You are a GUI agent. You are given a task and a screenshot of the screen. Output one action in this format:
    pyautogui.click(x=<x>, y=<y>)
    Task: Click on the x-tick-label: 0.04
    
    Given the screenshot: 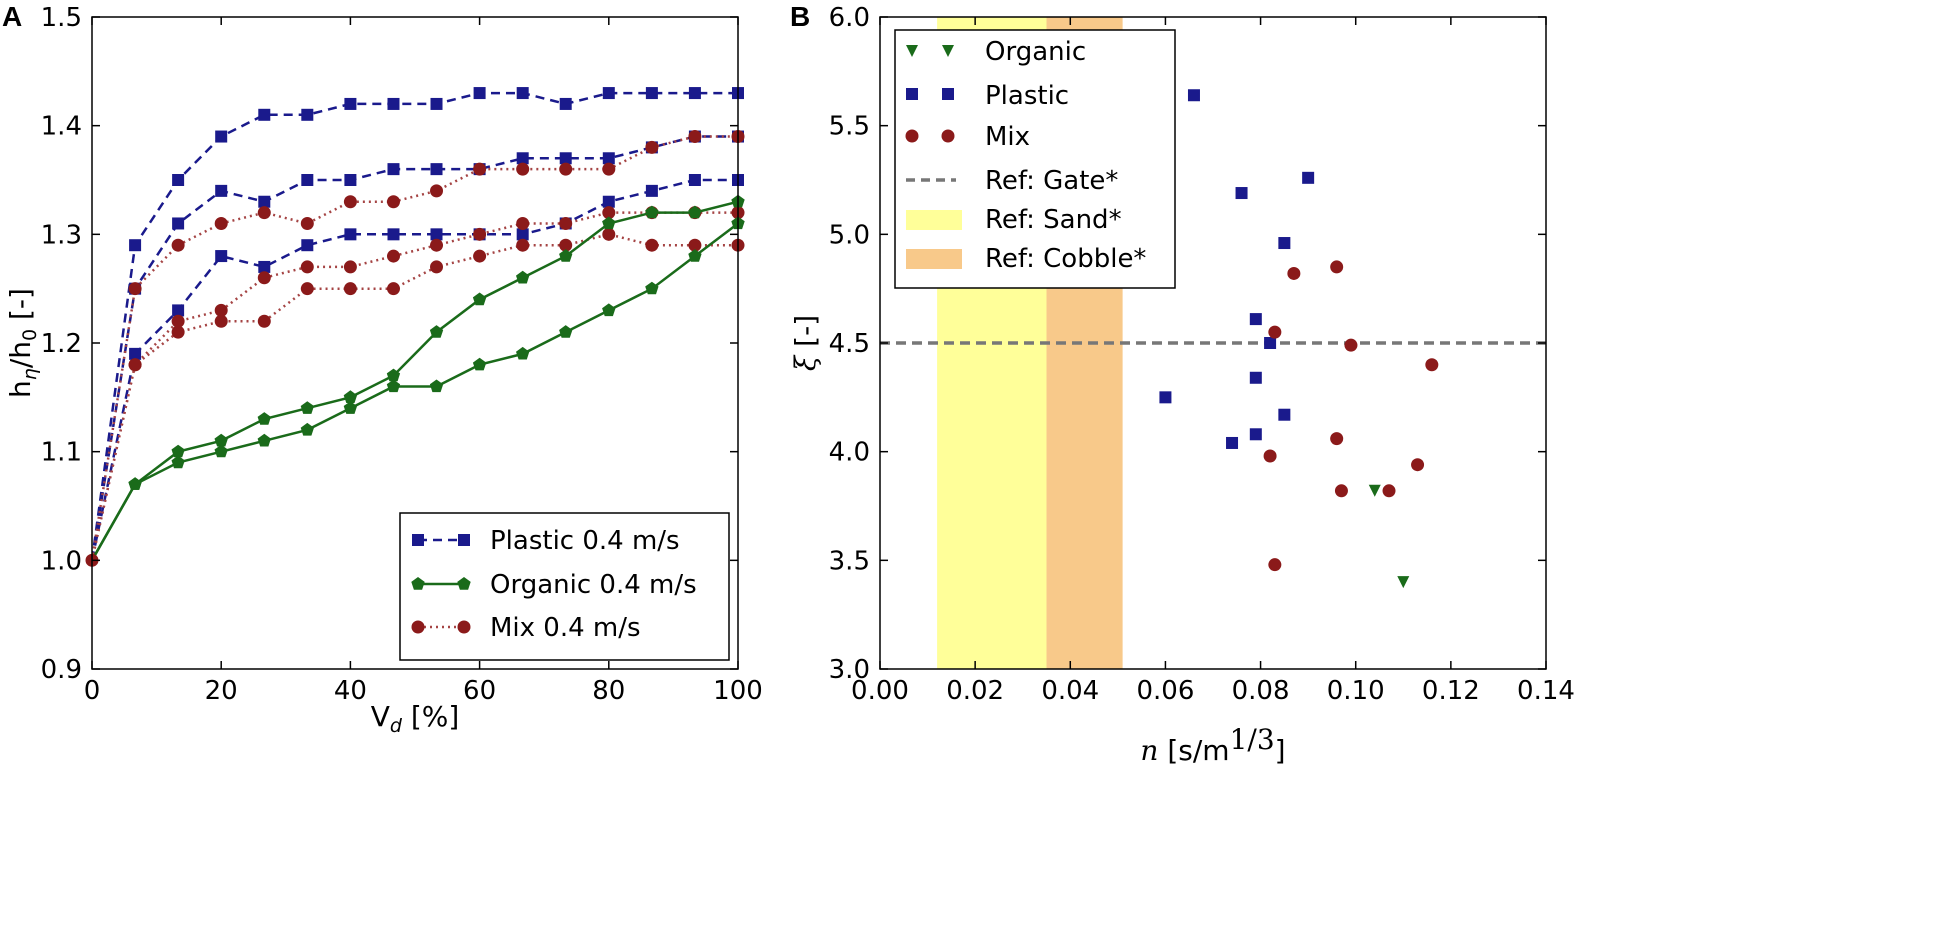 What is the action you would take?
    pyautogui.click(x=1070, y=691)
    